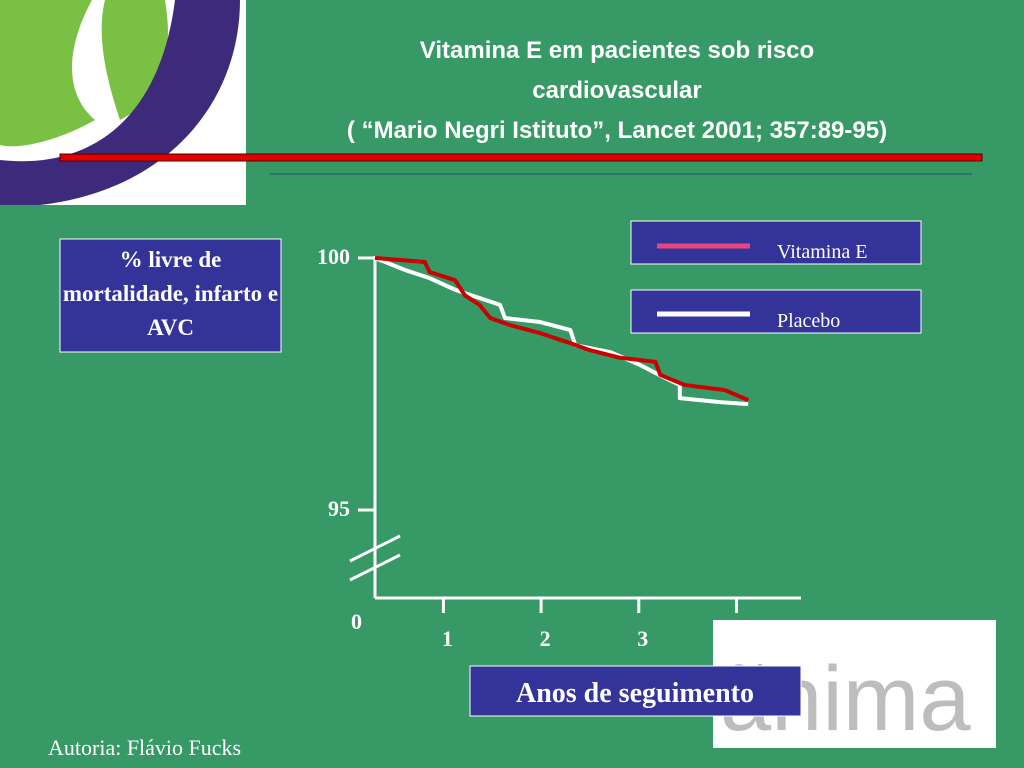 This screenshot has height=768, width=1024. Describe the element at coordinates (356, 621) in the screenshot. I see `y-tick-label: 0` at that location.